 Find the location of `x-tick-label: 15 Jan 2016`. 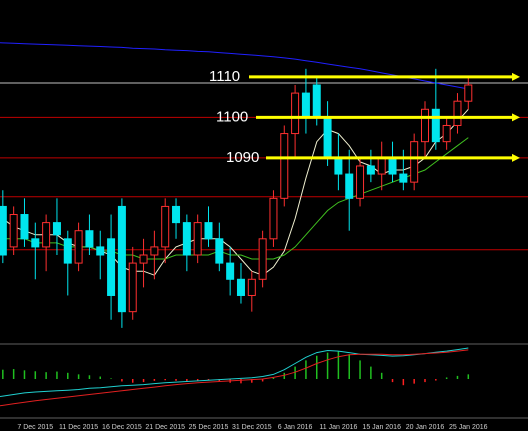

x-tick-label: 15 Jan 2016 is located at coordinates (381, 427).